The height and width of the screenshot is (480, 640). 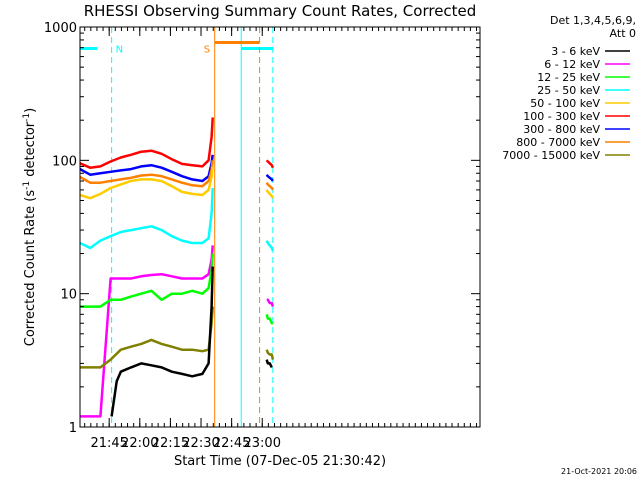 I want to click on legend-label: 7000 - 15000 keV, so click(x=551, y=155).